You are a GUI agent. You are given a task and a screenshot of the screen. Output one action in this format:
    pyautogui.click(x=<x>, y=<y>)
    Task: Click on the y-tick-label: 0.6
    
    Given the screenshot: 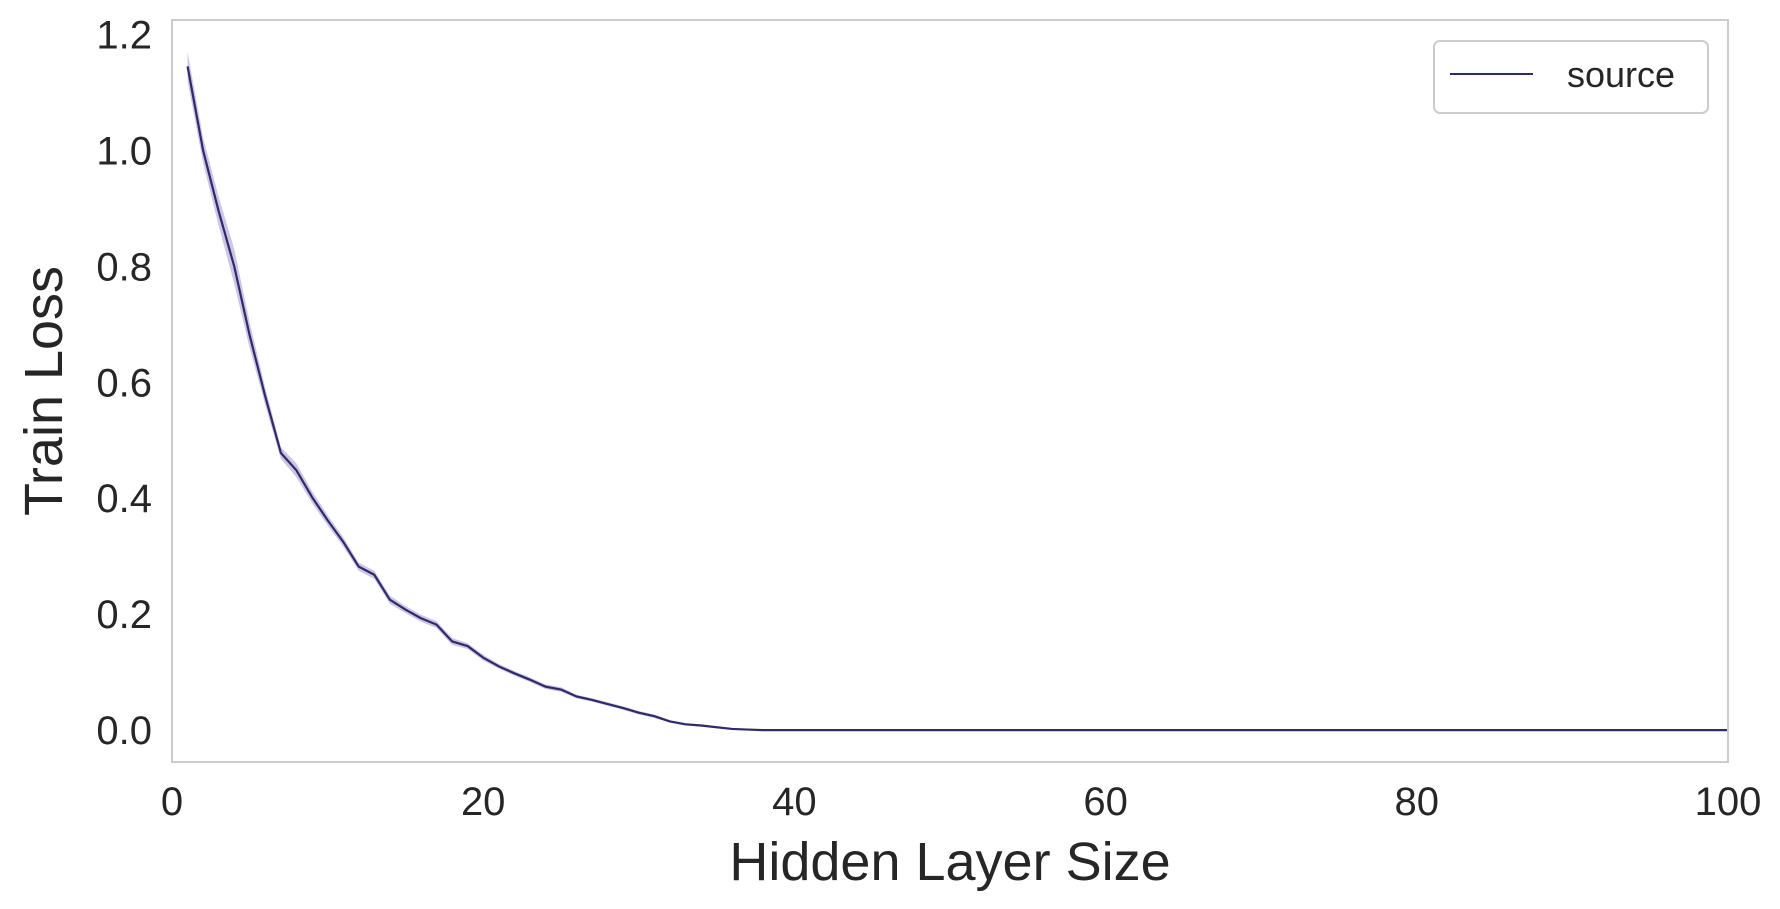 What is the action you would take?
    pyautogui.click(x=124, y=383)
    